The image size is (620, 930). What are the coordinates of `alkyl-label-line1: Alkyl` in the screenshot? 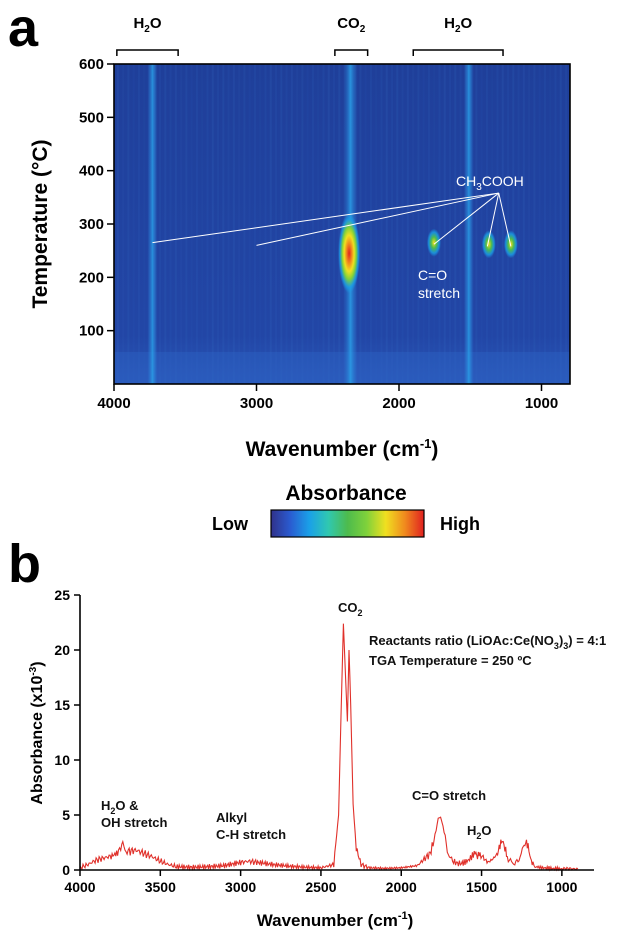 It's located at (231, 817).